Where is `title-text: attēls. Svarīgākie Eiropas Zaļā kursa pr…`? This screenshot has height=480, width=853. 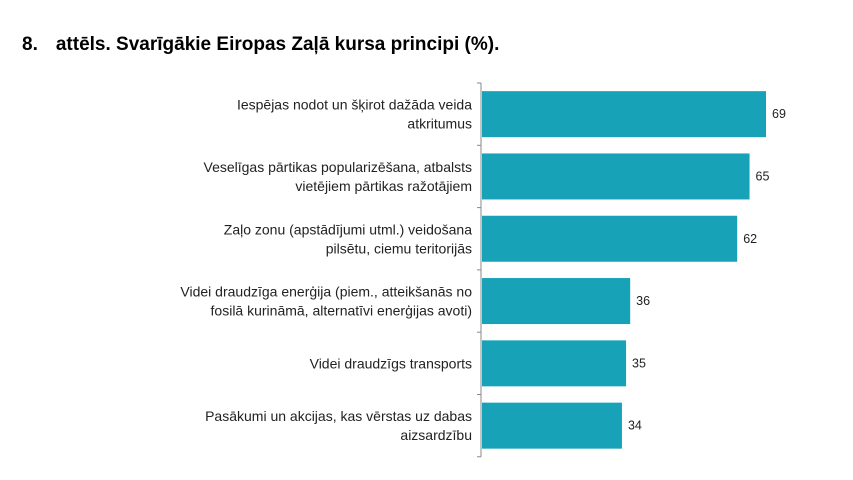 title-text: attēls. Svarīgākie Eiropas Zaļā kursa pr… is located at coordinates (277, 44).